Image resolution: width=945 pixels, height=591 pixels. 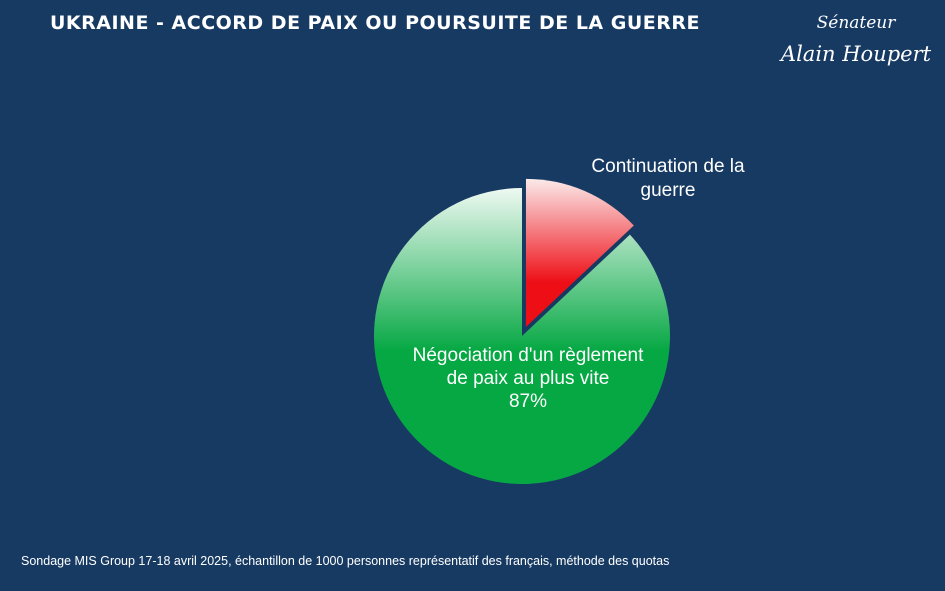 What do you see at coordinates (528, 401) in the screenshot?
I see `peace-value-label: 87%` at bounding box center [528, 401].